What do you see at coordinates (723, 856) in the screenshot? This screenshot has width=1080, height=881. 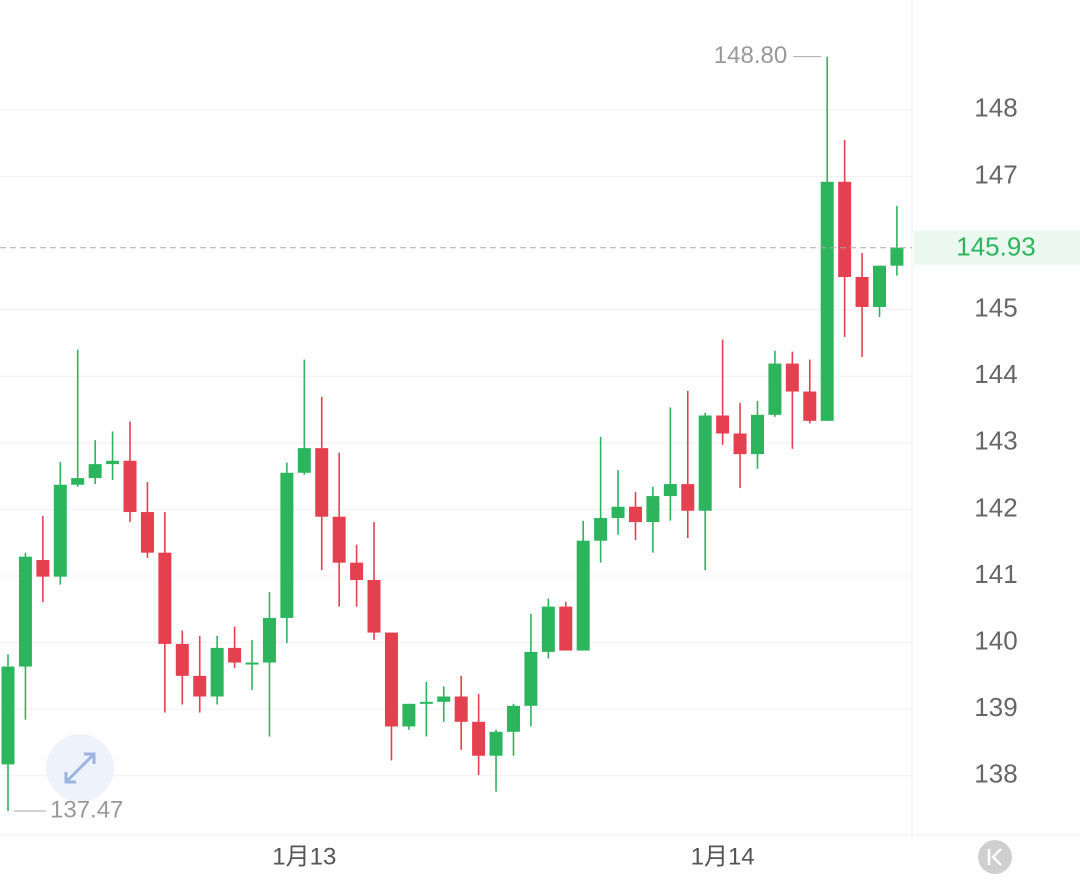 I see `x-tick-label: 1月14` at bounding box center [723, 856].